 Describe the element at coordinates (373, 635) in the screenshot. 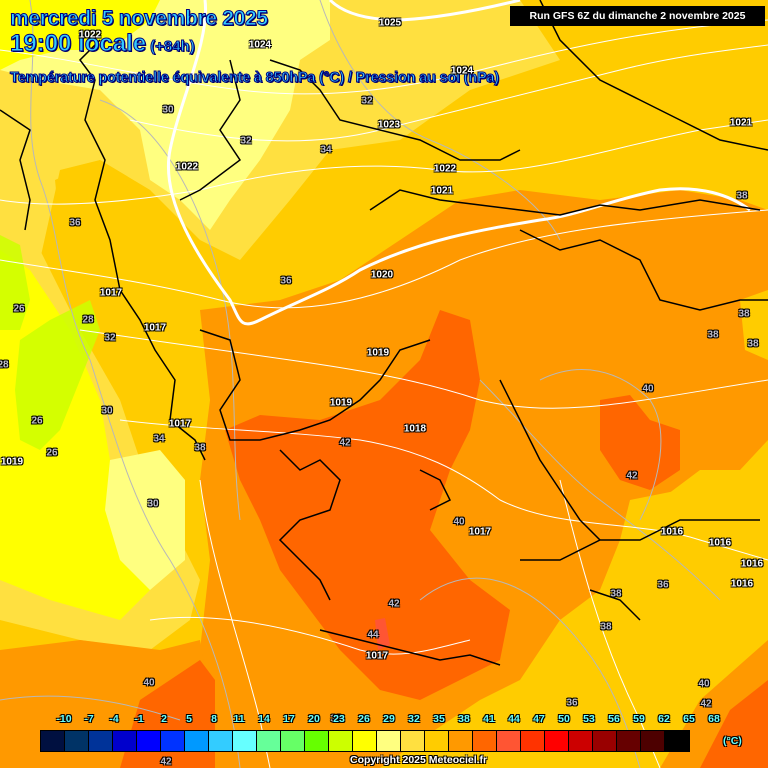

I see `theta-label: 44` at that location.